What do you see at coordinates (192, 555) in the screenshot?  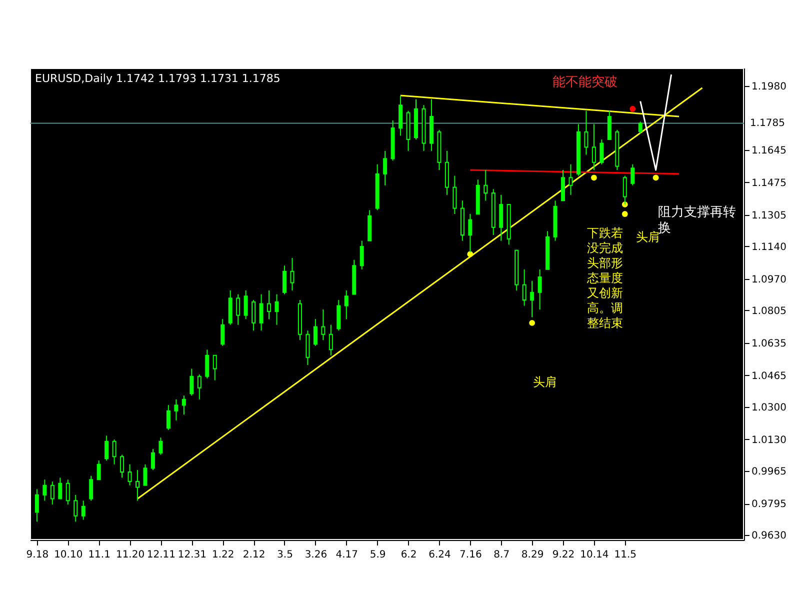 I see `x-tick-label: 12.31` at bounding box center [192, 555].